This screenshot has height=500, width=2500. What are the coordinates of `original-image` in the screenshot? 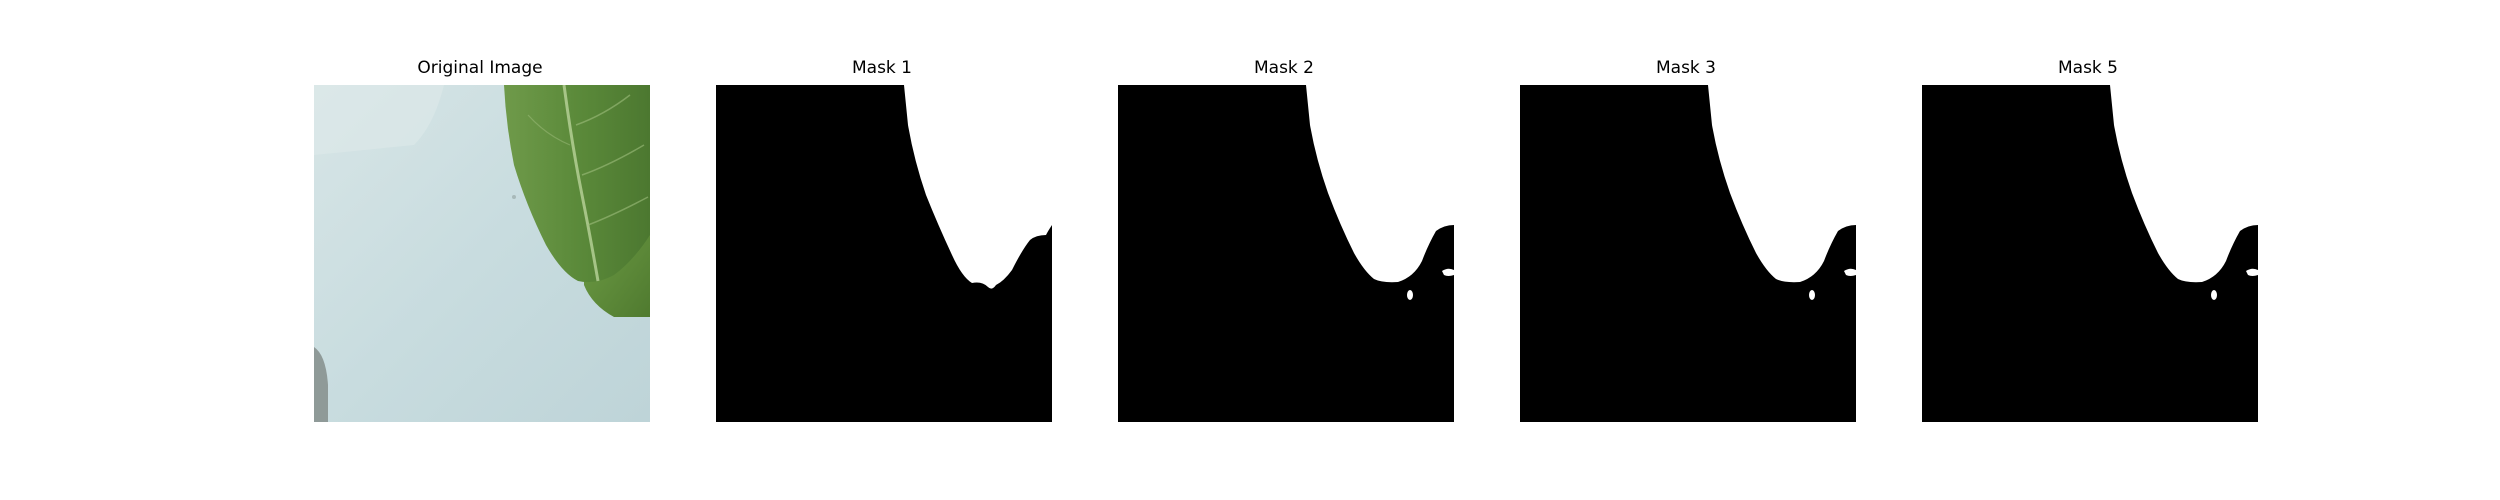 It's located at (482, 253).